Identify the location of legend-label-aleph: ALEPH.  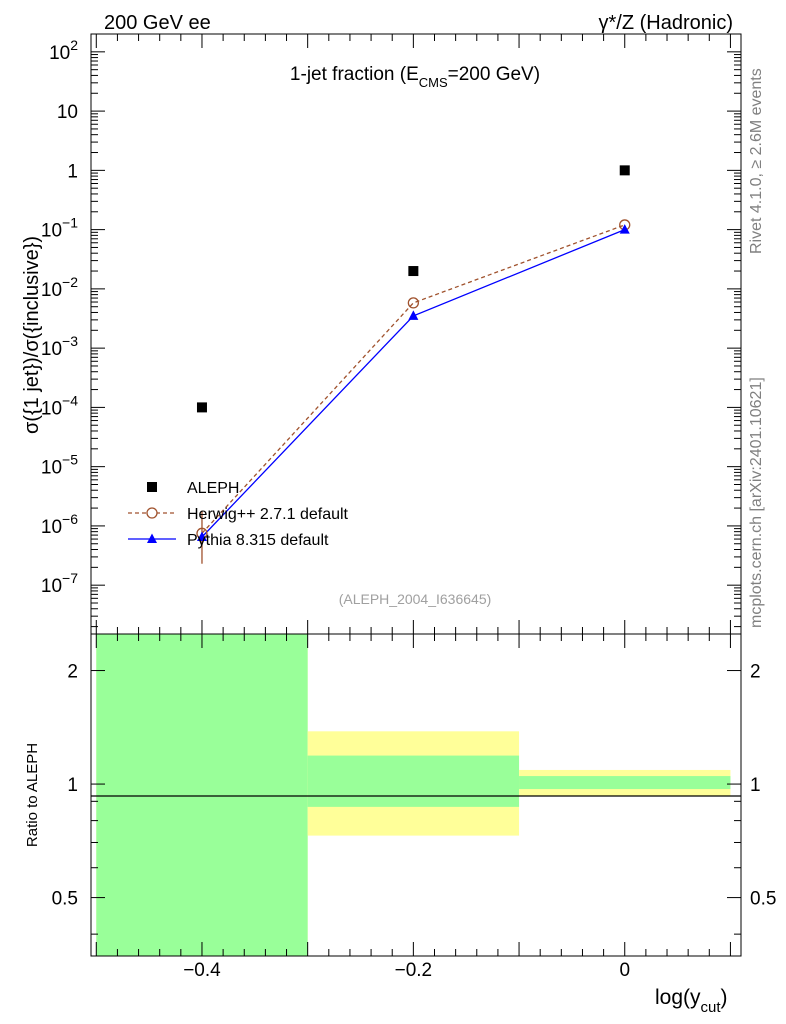
(213, 488).